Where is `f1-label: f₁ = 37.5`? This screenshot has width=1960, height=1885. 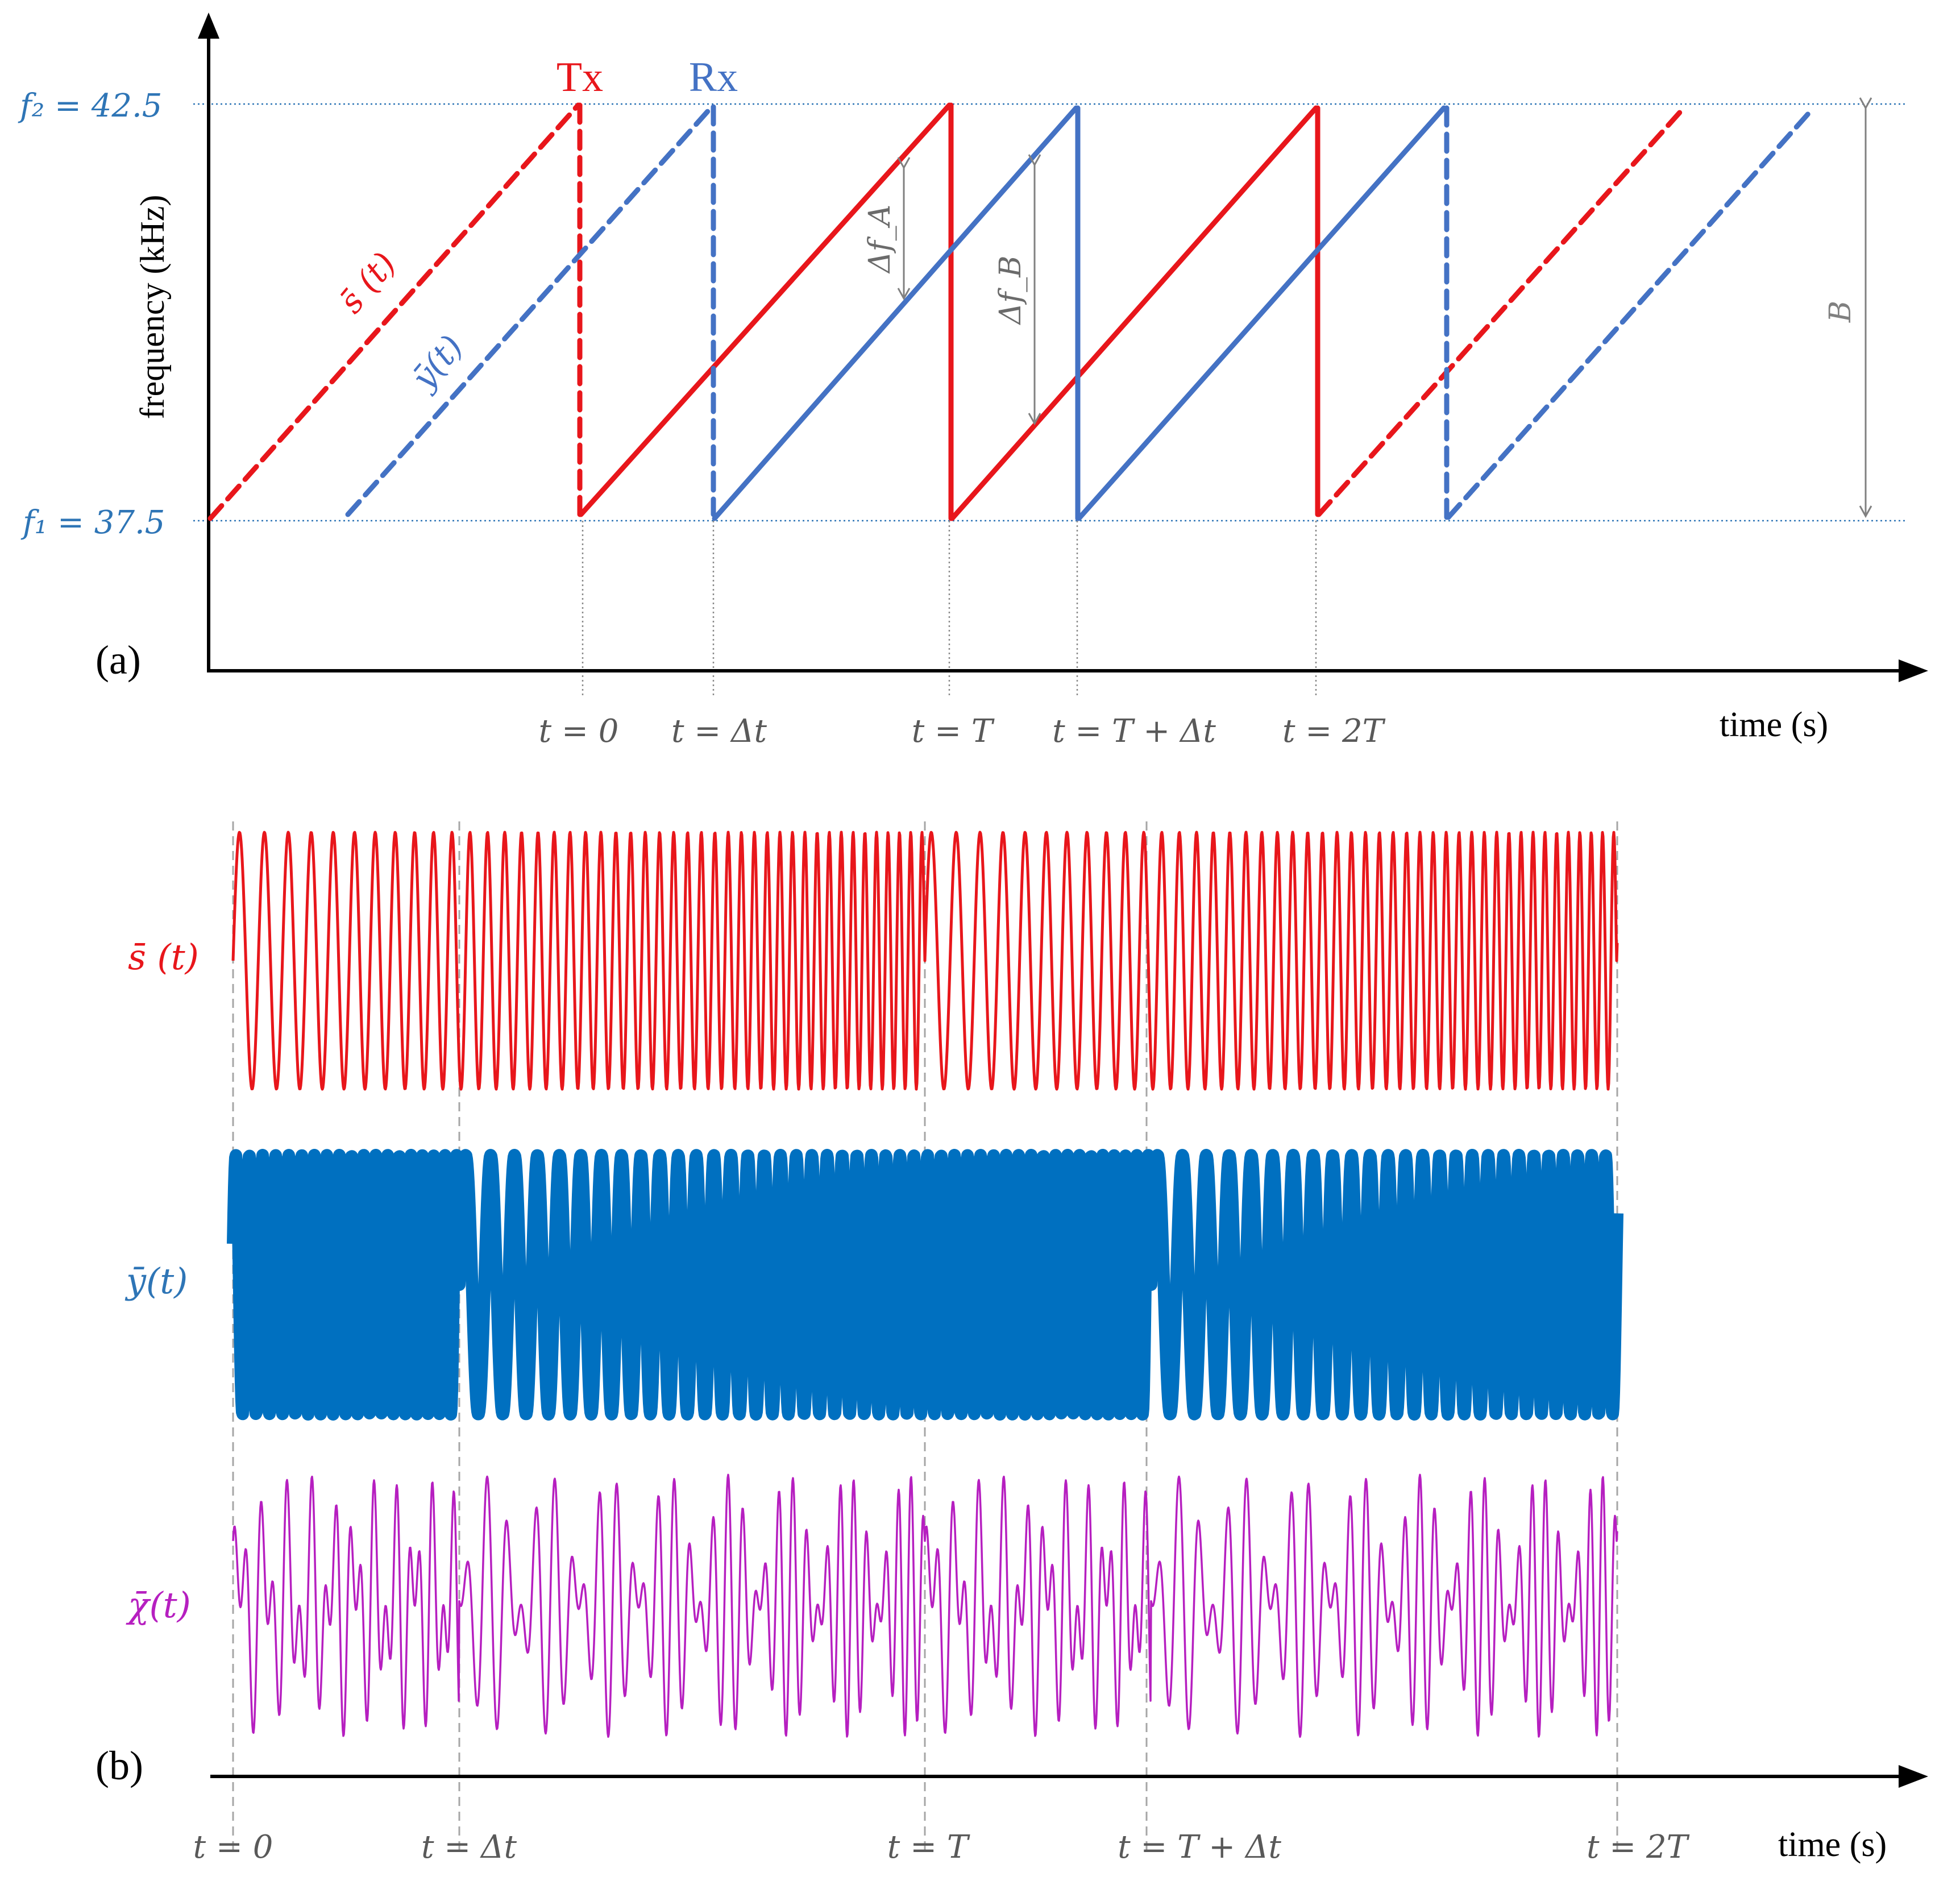
f1-label: f₁ = 37.5 is located at coordinates (92, 523).